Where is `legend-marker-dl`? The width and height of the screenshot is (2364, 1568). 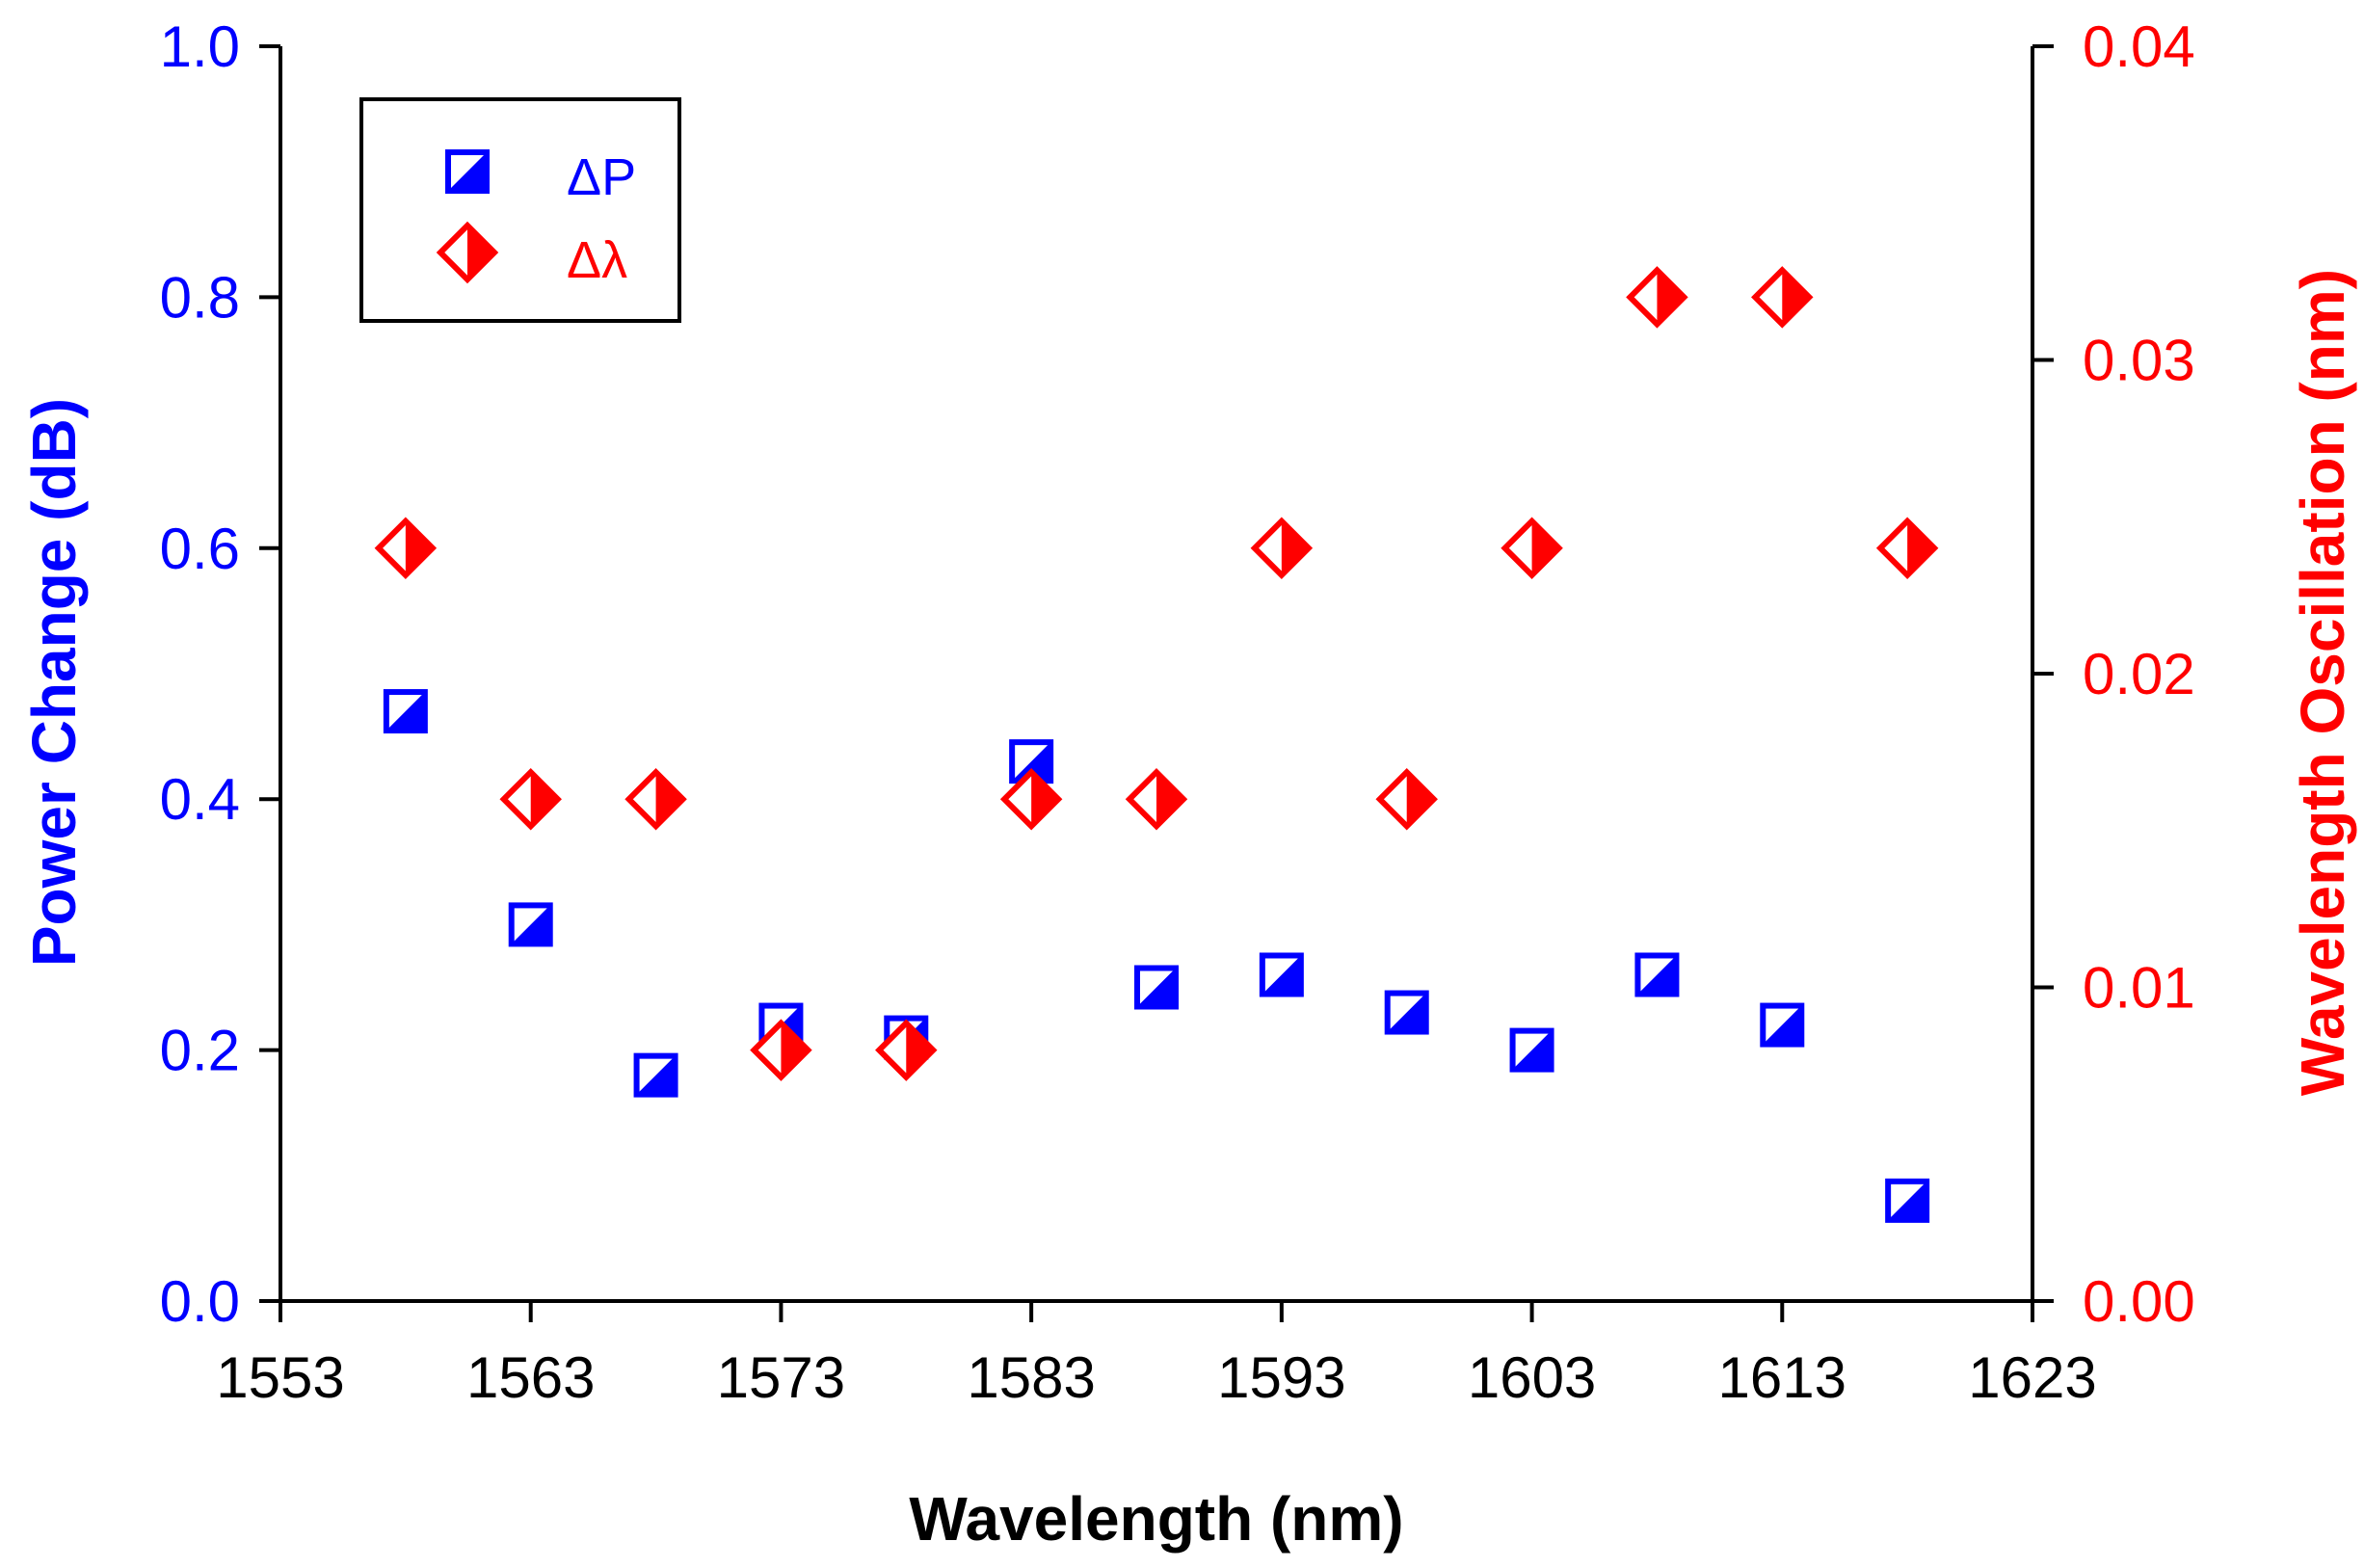
legend-marker-dl is located at coordinates (467, 252).